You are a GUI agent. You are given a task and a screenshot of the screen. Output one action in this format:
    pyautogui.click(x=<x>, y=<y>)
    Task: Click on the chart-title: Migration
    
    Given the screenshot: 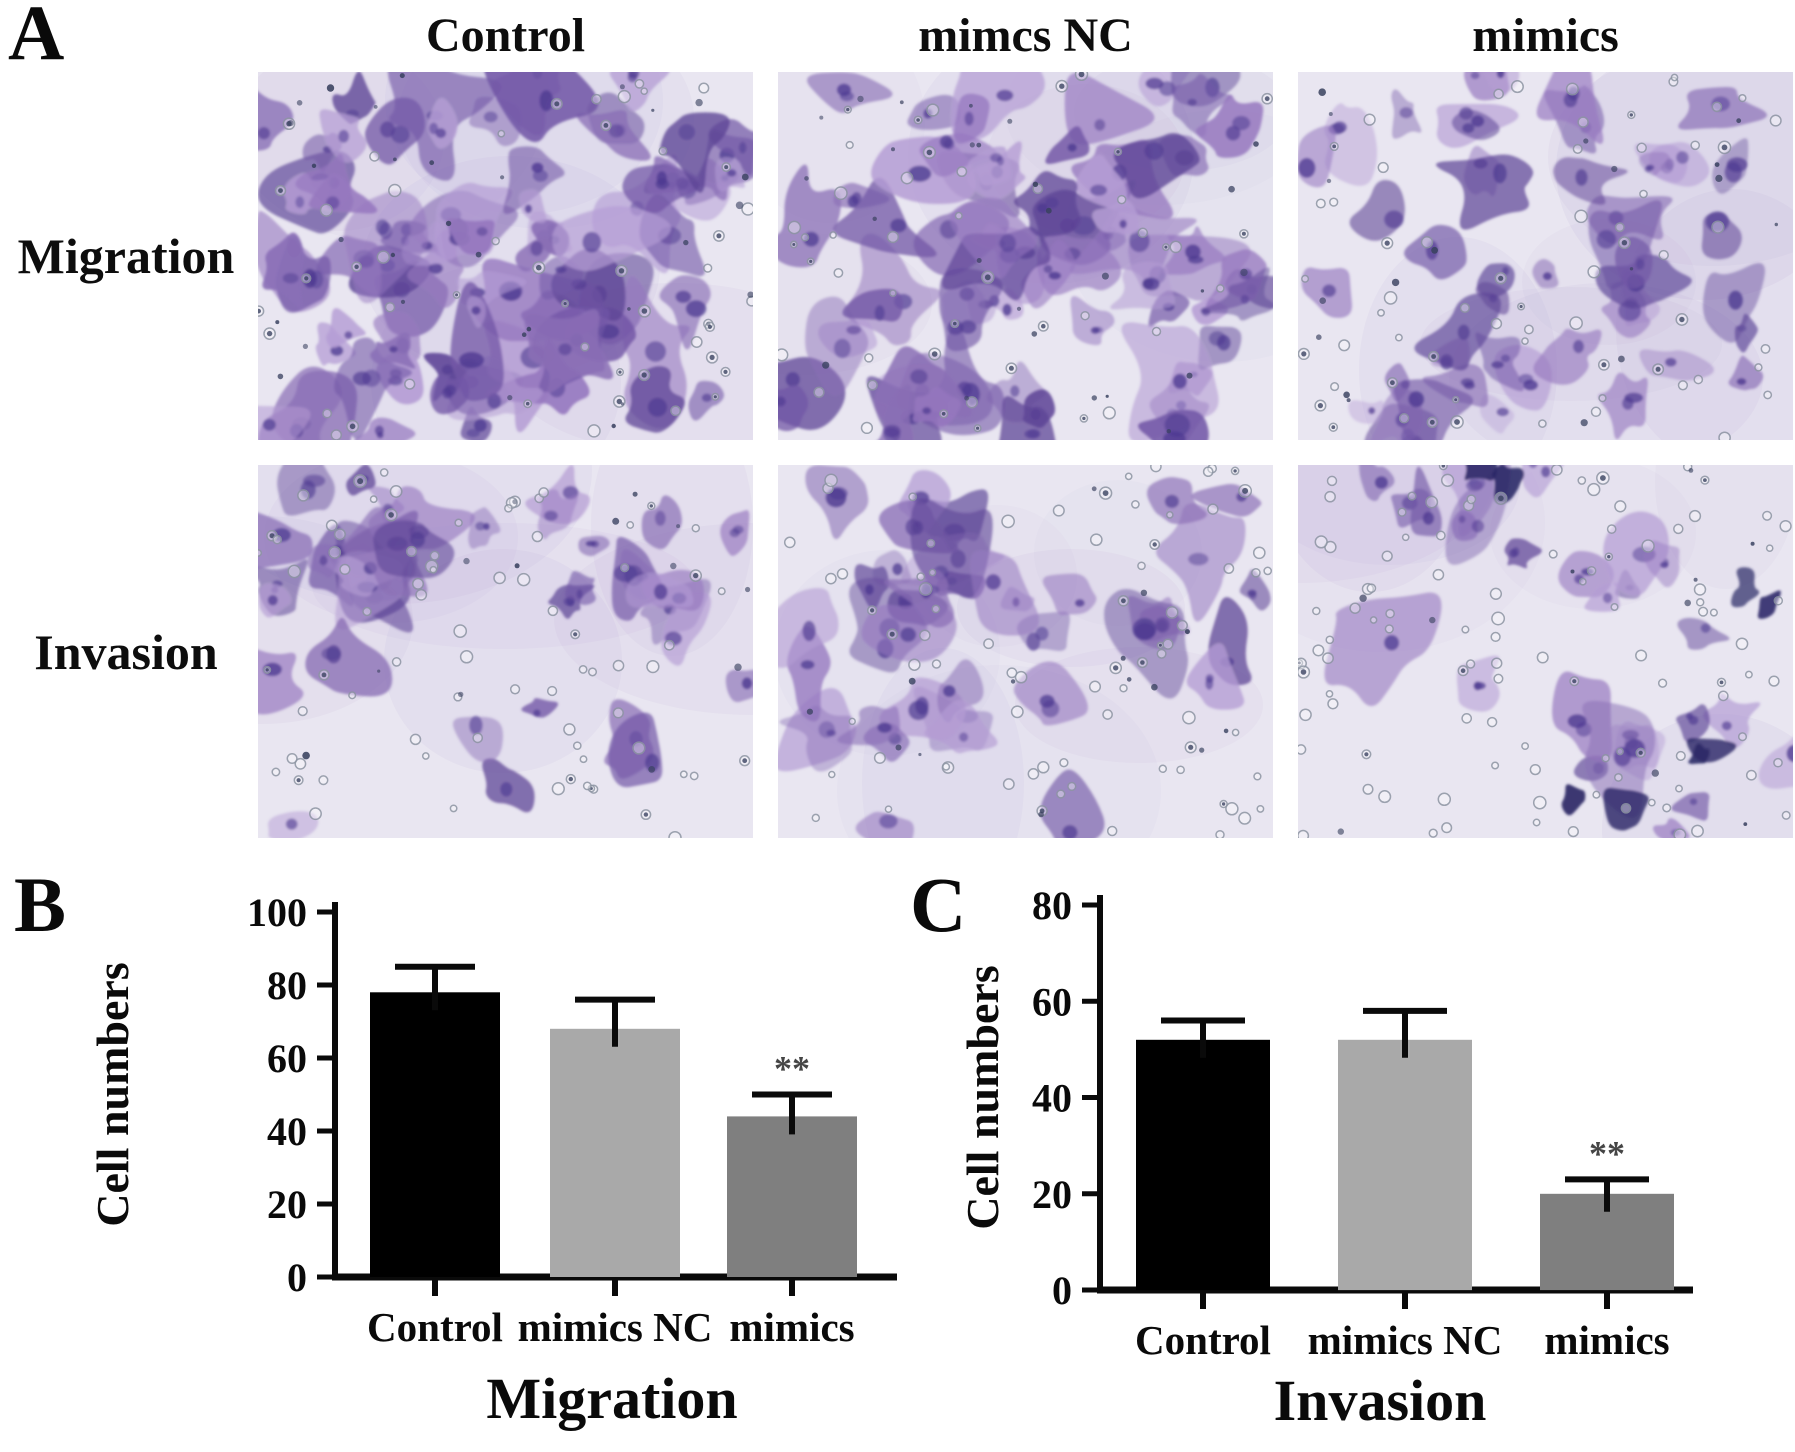 What is the action you would take?
    pyautogui.click(x=611, y=1398)
    